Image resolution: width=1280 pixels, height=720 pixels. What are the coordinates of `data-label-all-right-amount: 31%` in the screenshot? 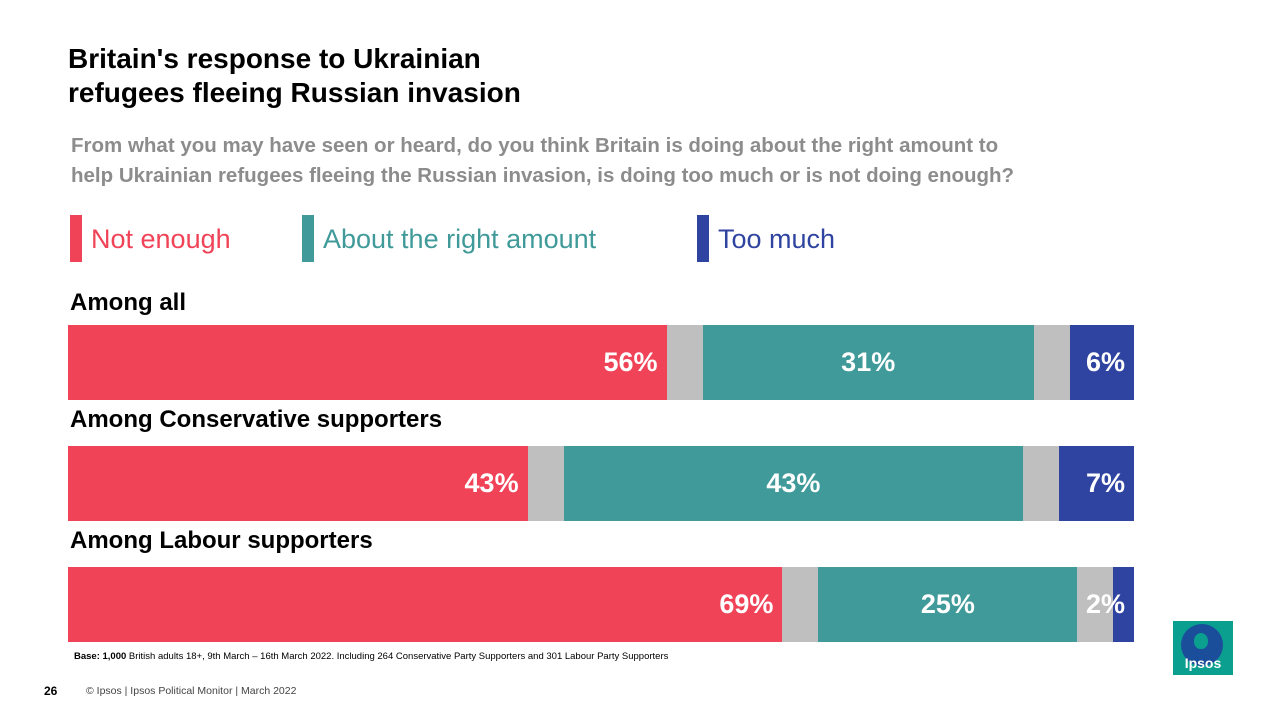 It's located at (868, 362).